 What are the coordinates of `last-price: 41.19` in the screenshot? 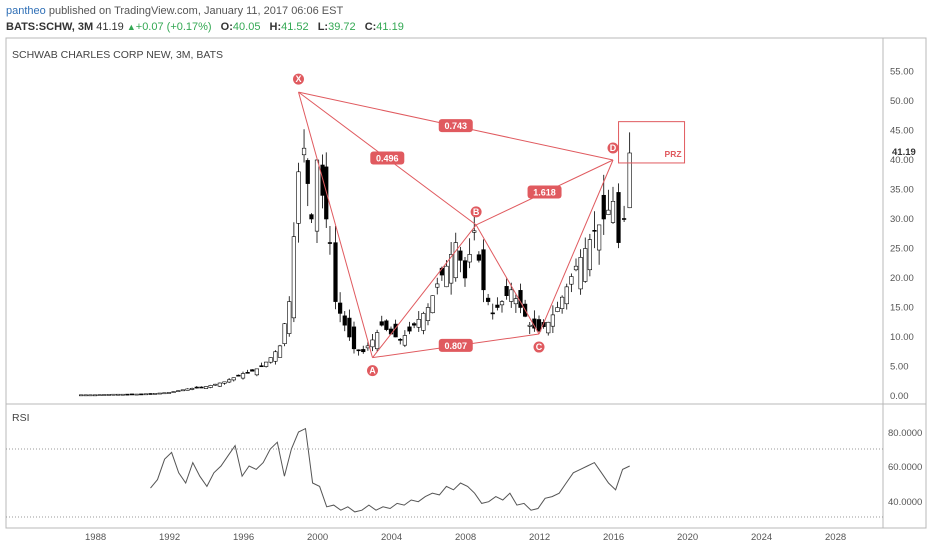 It's located at (110, 27).